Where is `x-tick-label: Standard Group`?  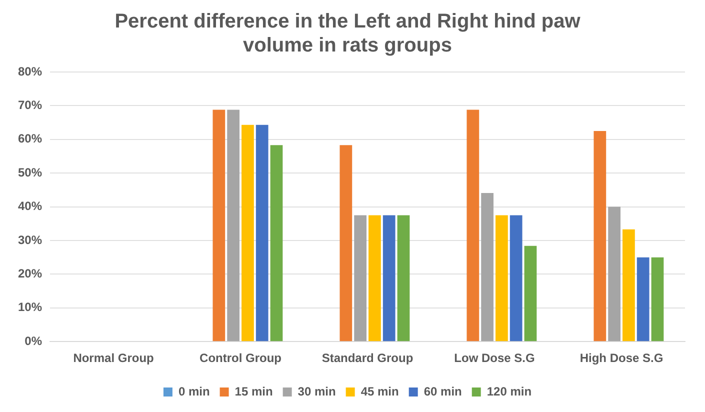
x-tick-label: Standard Group is located at coordinates (368, 358).